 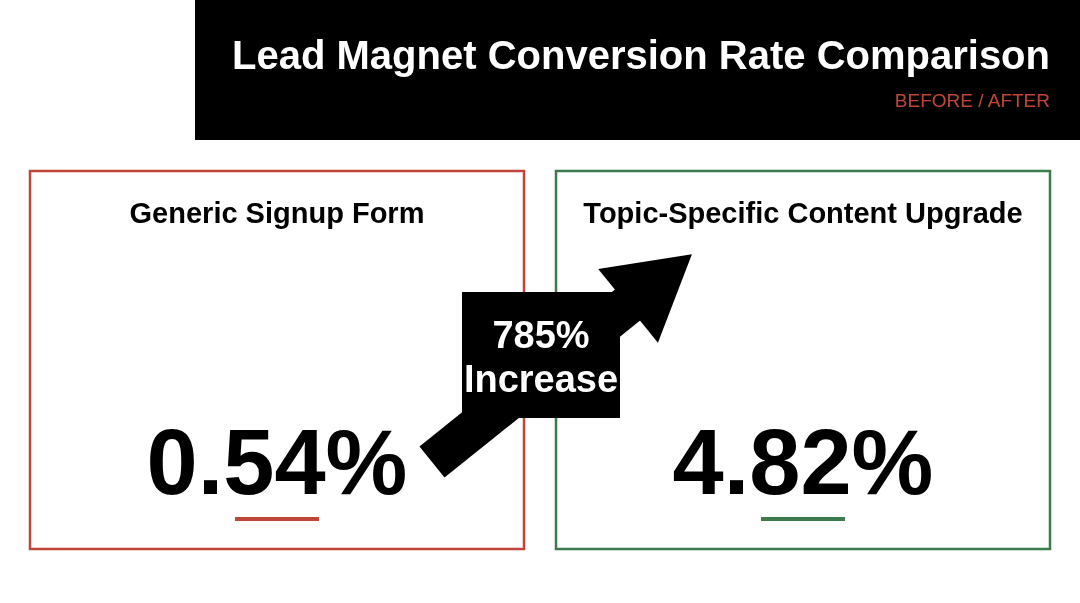 I want to click on category-label: Generic Signup Form, so click(x=277, y=213).